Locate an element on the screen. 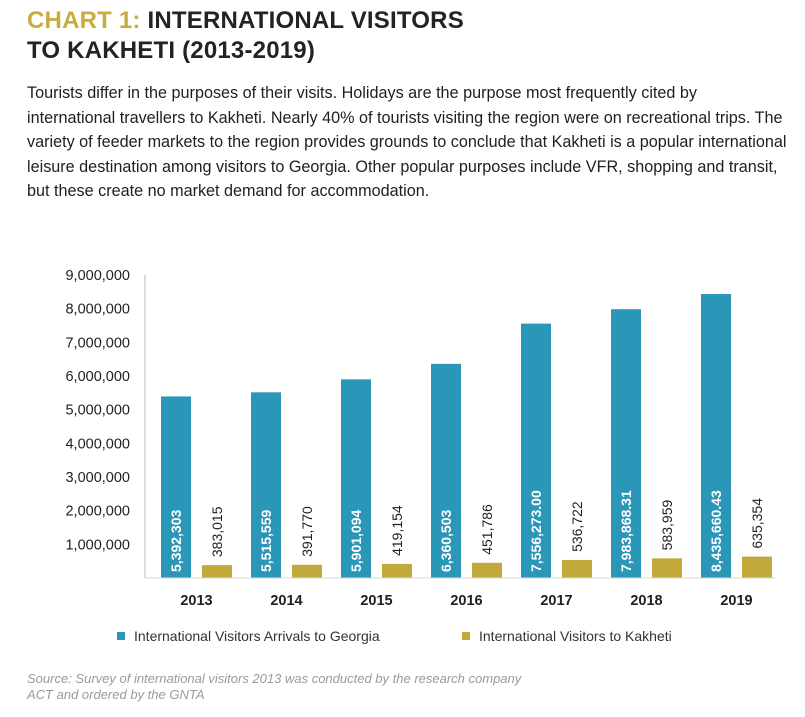 The height and width of the screenshot is (717, 805). y-tick-label: 9,000,000 is located at coordinates (97, 276).